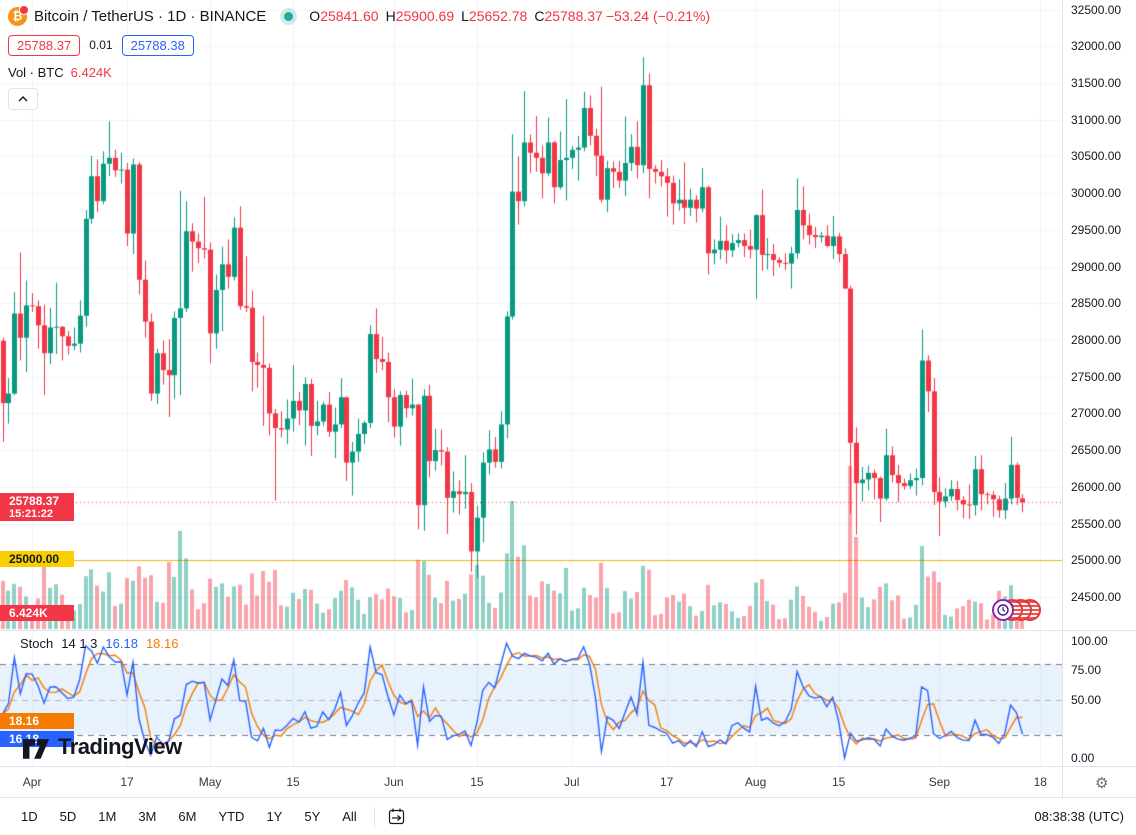 The width and height of the screenshot is (1136, 835). What do you see at coordinates (157, 45) in the screenshot?
I see `buy-price-button: 25788.38` at bounding box center [157, 45].